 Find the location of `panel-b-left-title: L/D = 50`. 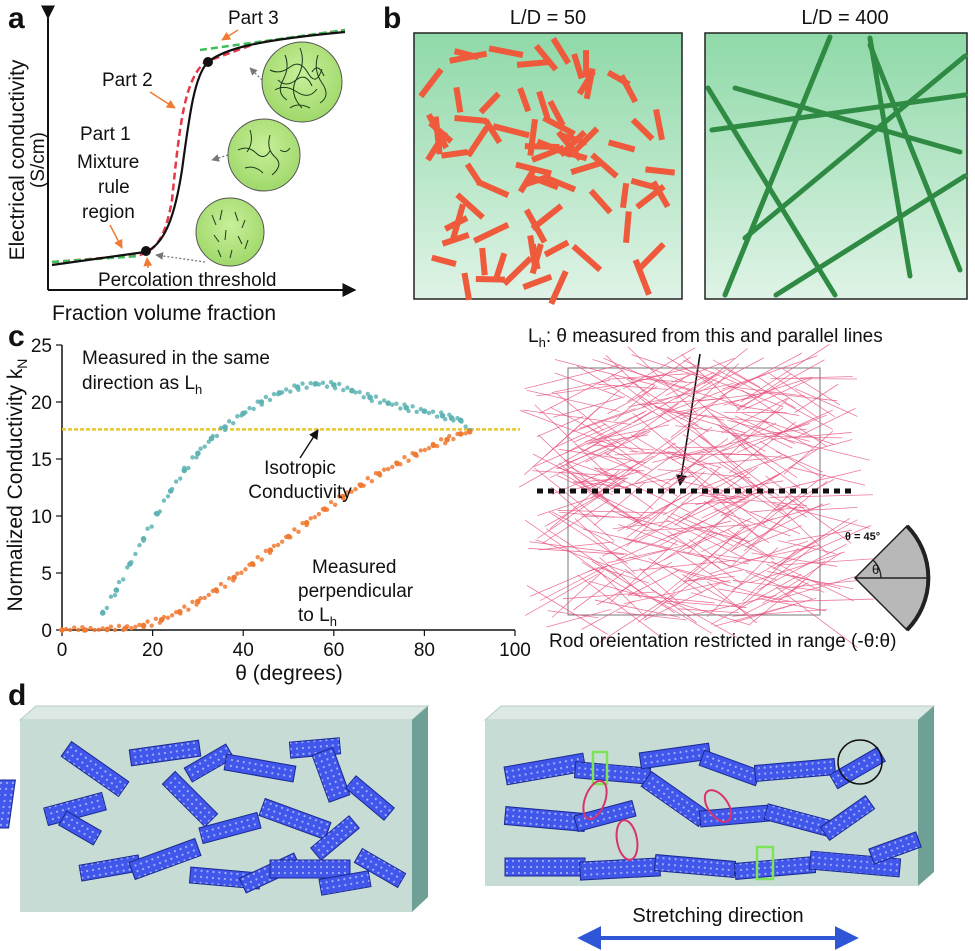

panel-b-left-title: L/D = 50 is located at coordinates (548, 18).